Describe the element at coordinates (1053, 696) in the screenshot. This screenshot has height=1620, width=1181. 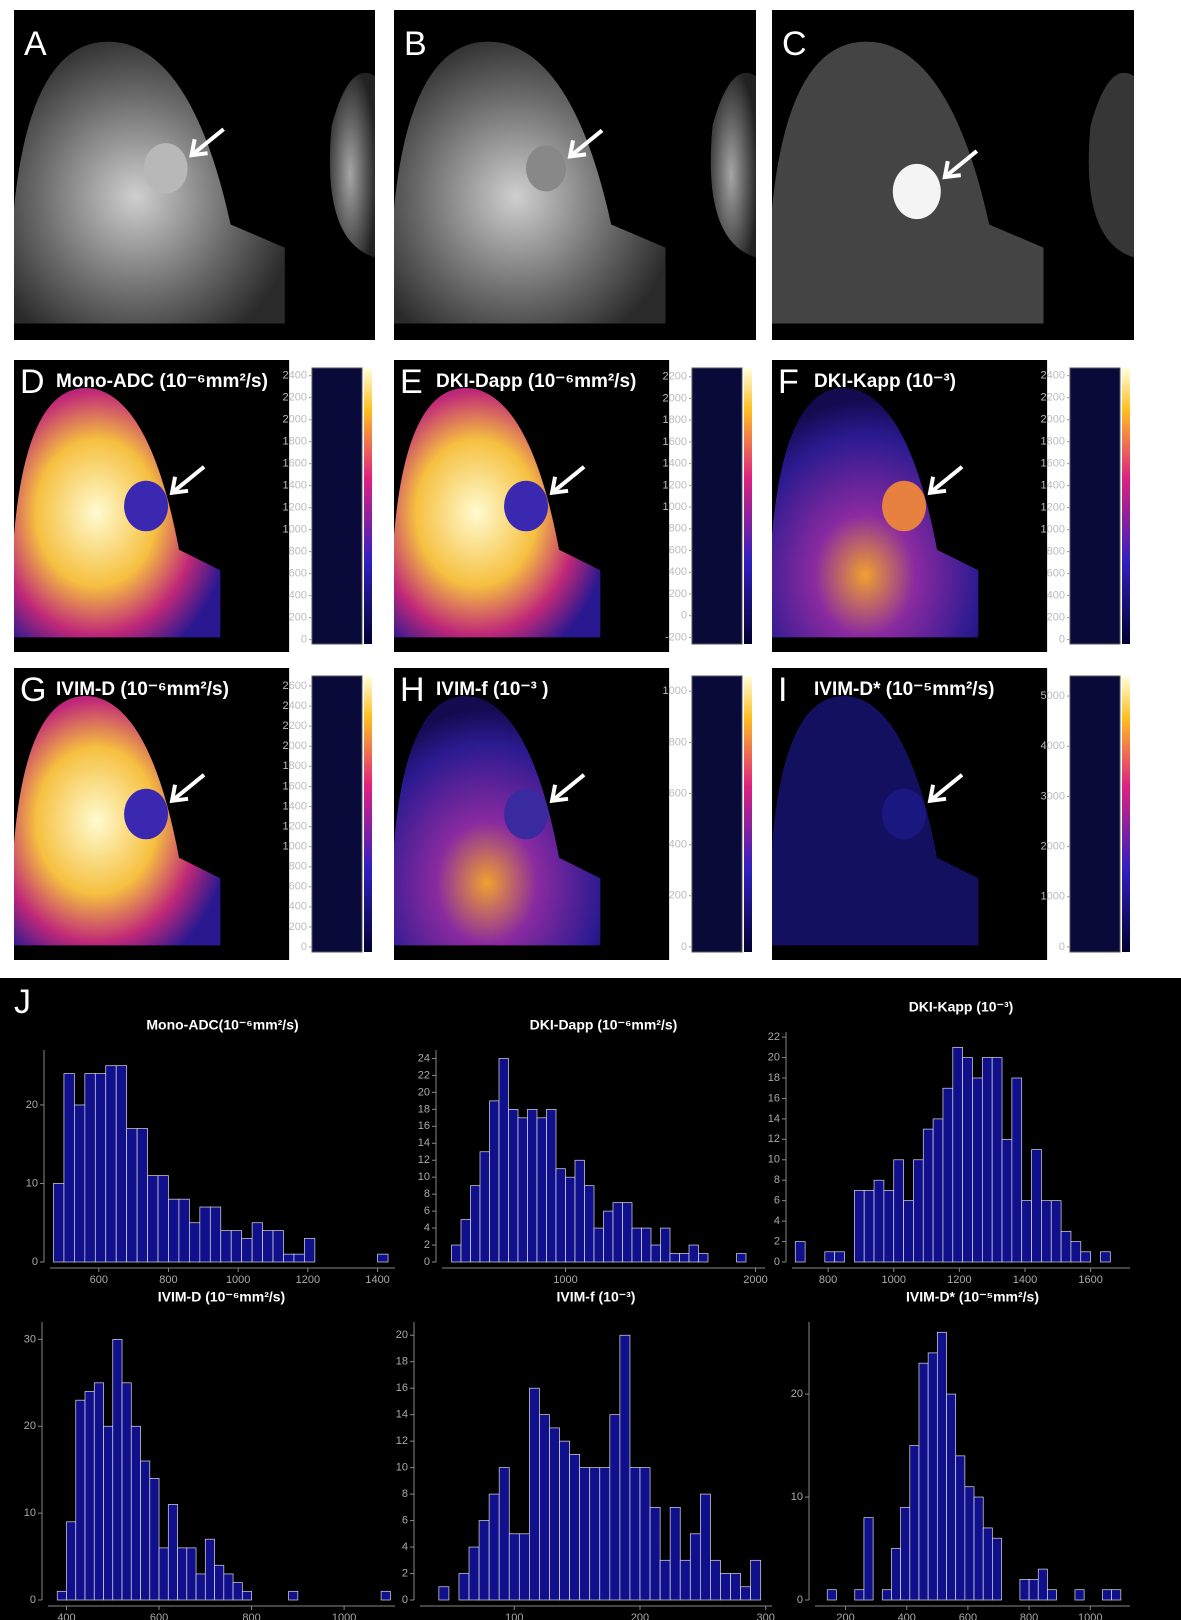
I see `colorbar-tick-label: 5000` at that location.